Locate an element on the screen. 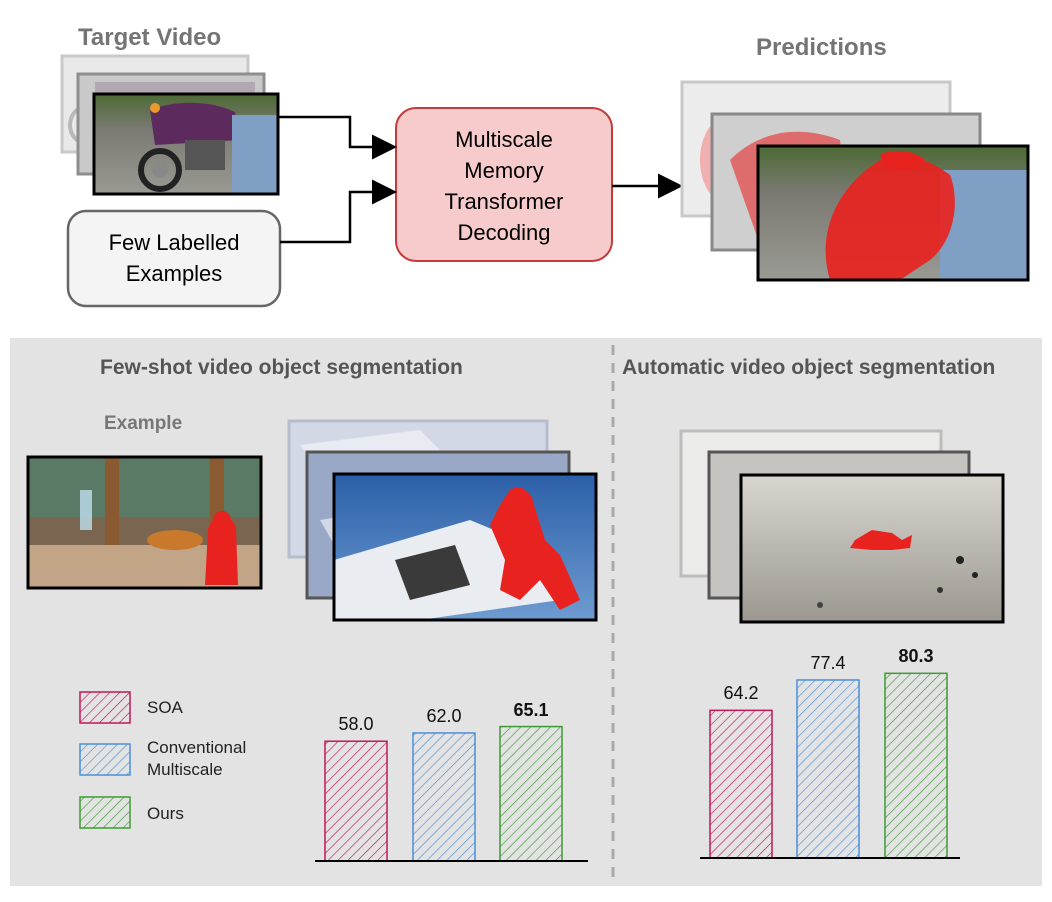 This screenshot has width=1052, height=902. fewshot-bar-soa is located at coordinates (356, 801).